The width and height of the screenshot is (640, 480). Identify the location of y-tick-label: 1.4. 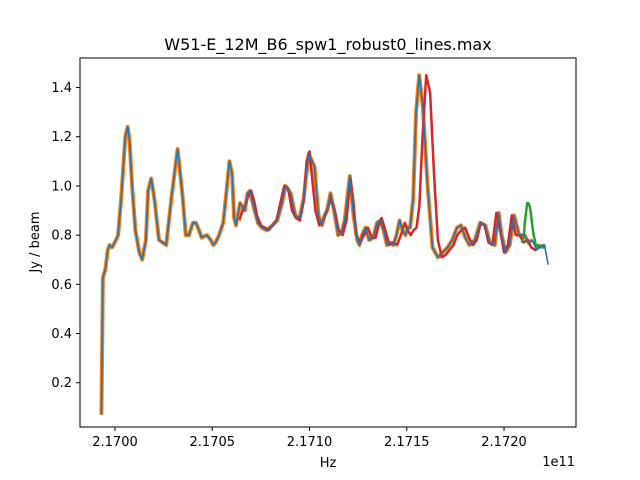
(61, 88).